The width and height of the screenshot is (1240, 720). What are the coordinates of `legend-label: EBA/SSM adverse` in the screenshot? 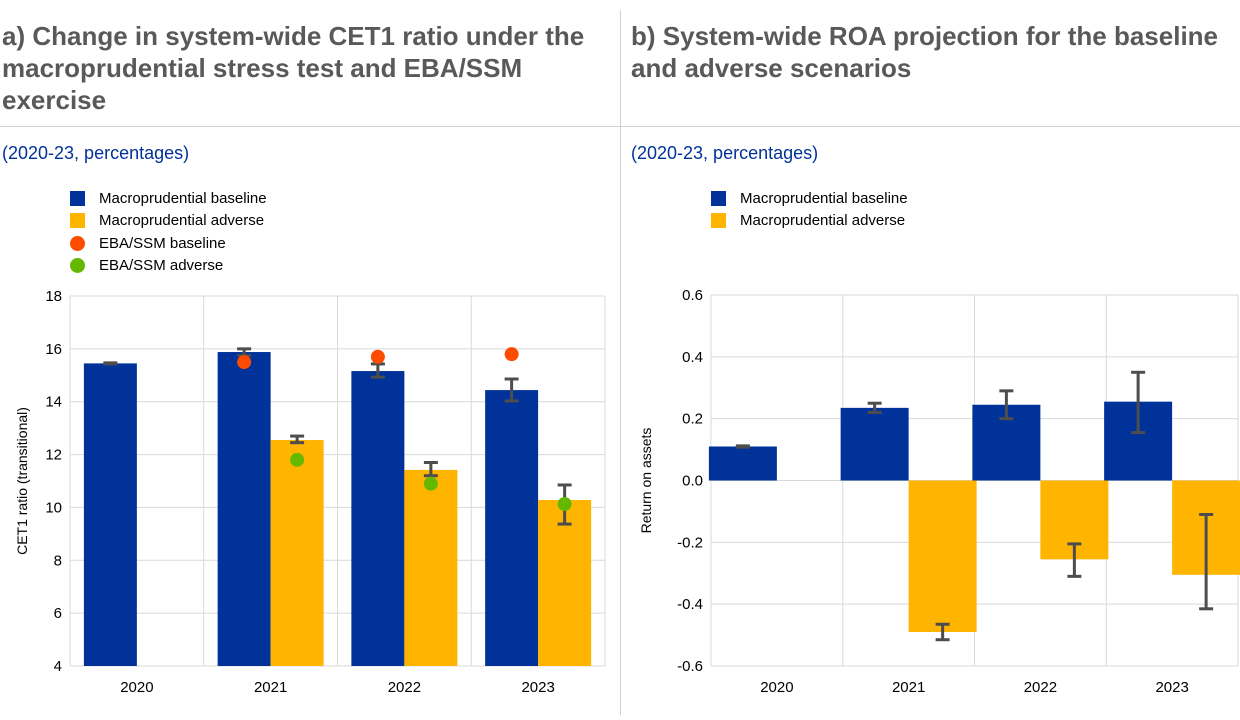 It's located at (161, 266).